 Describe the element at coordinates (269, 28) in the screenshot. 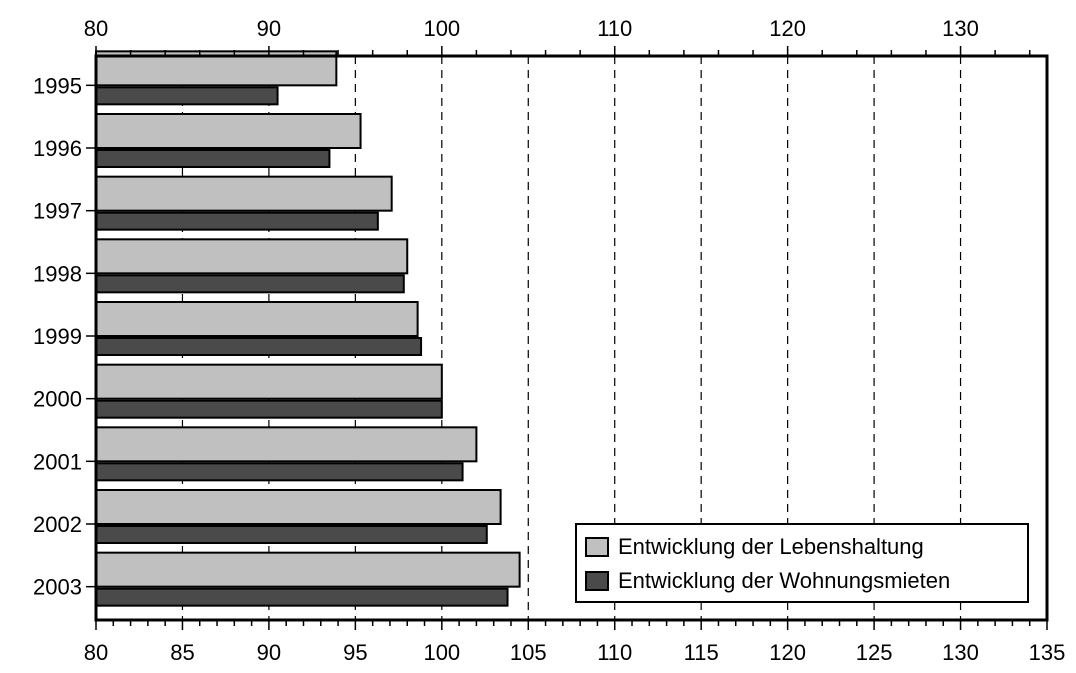

I see `top-tick-label: 90` at that location.